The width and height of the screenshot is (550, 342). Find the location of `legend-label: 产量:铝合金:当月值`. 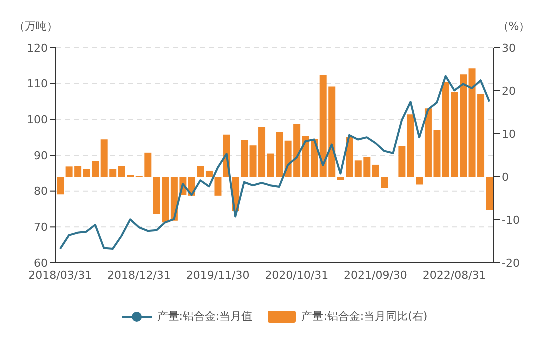

legend-label: 产量:铝合金:当月值 is located at coordinates (205, 316).